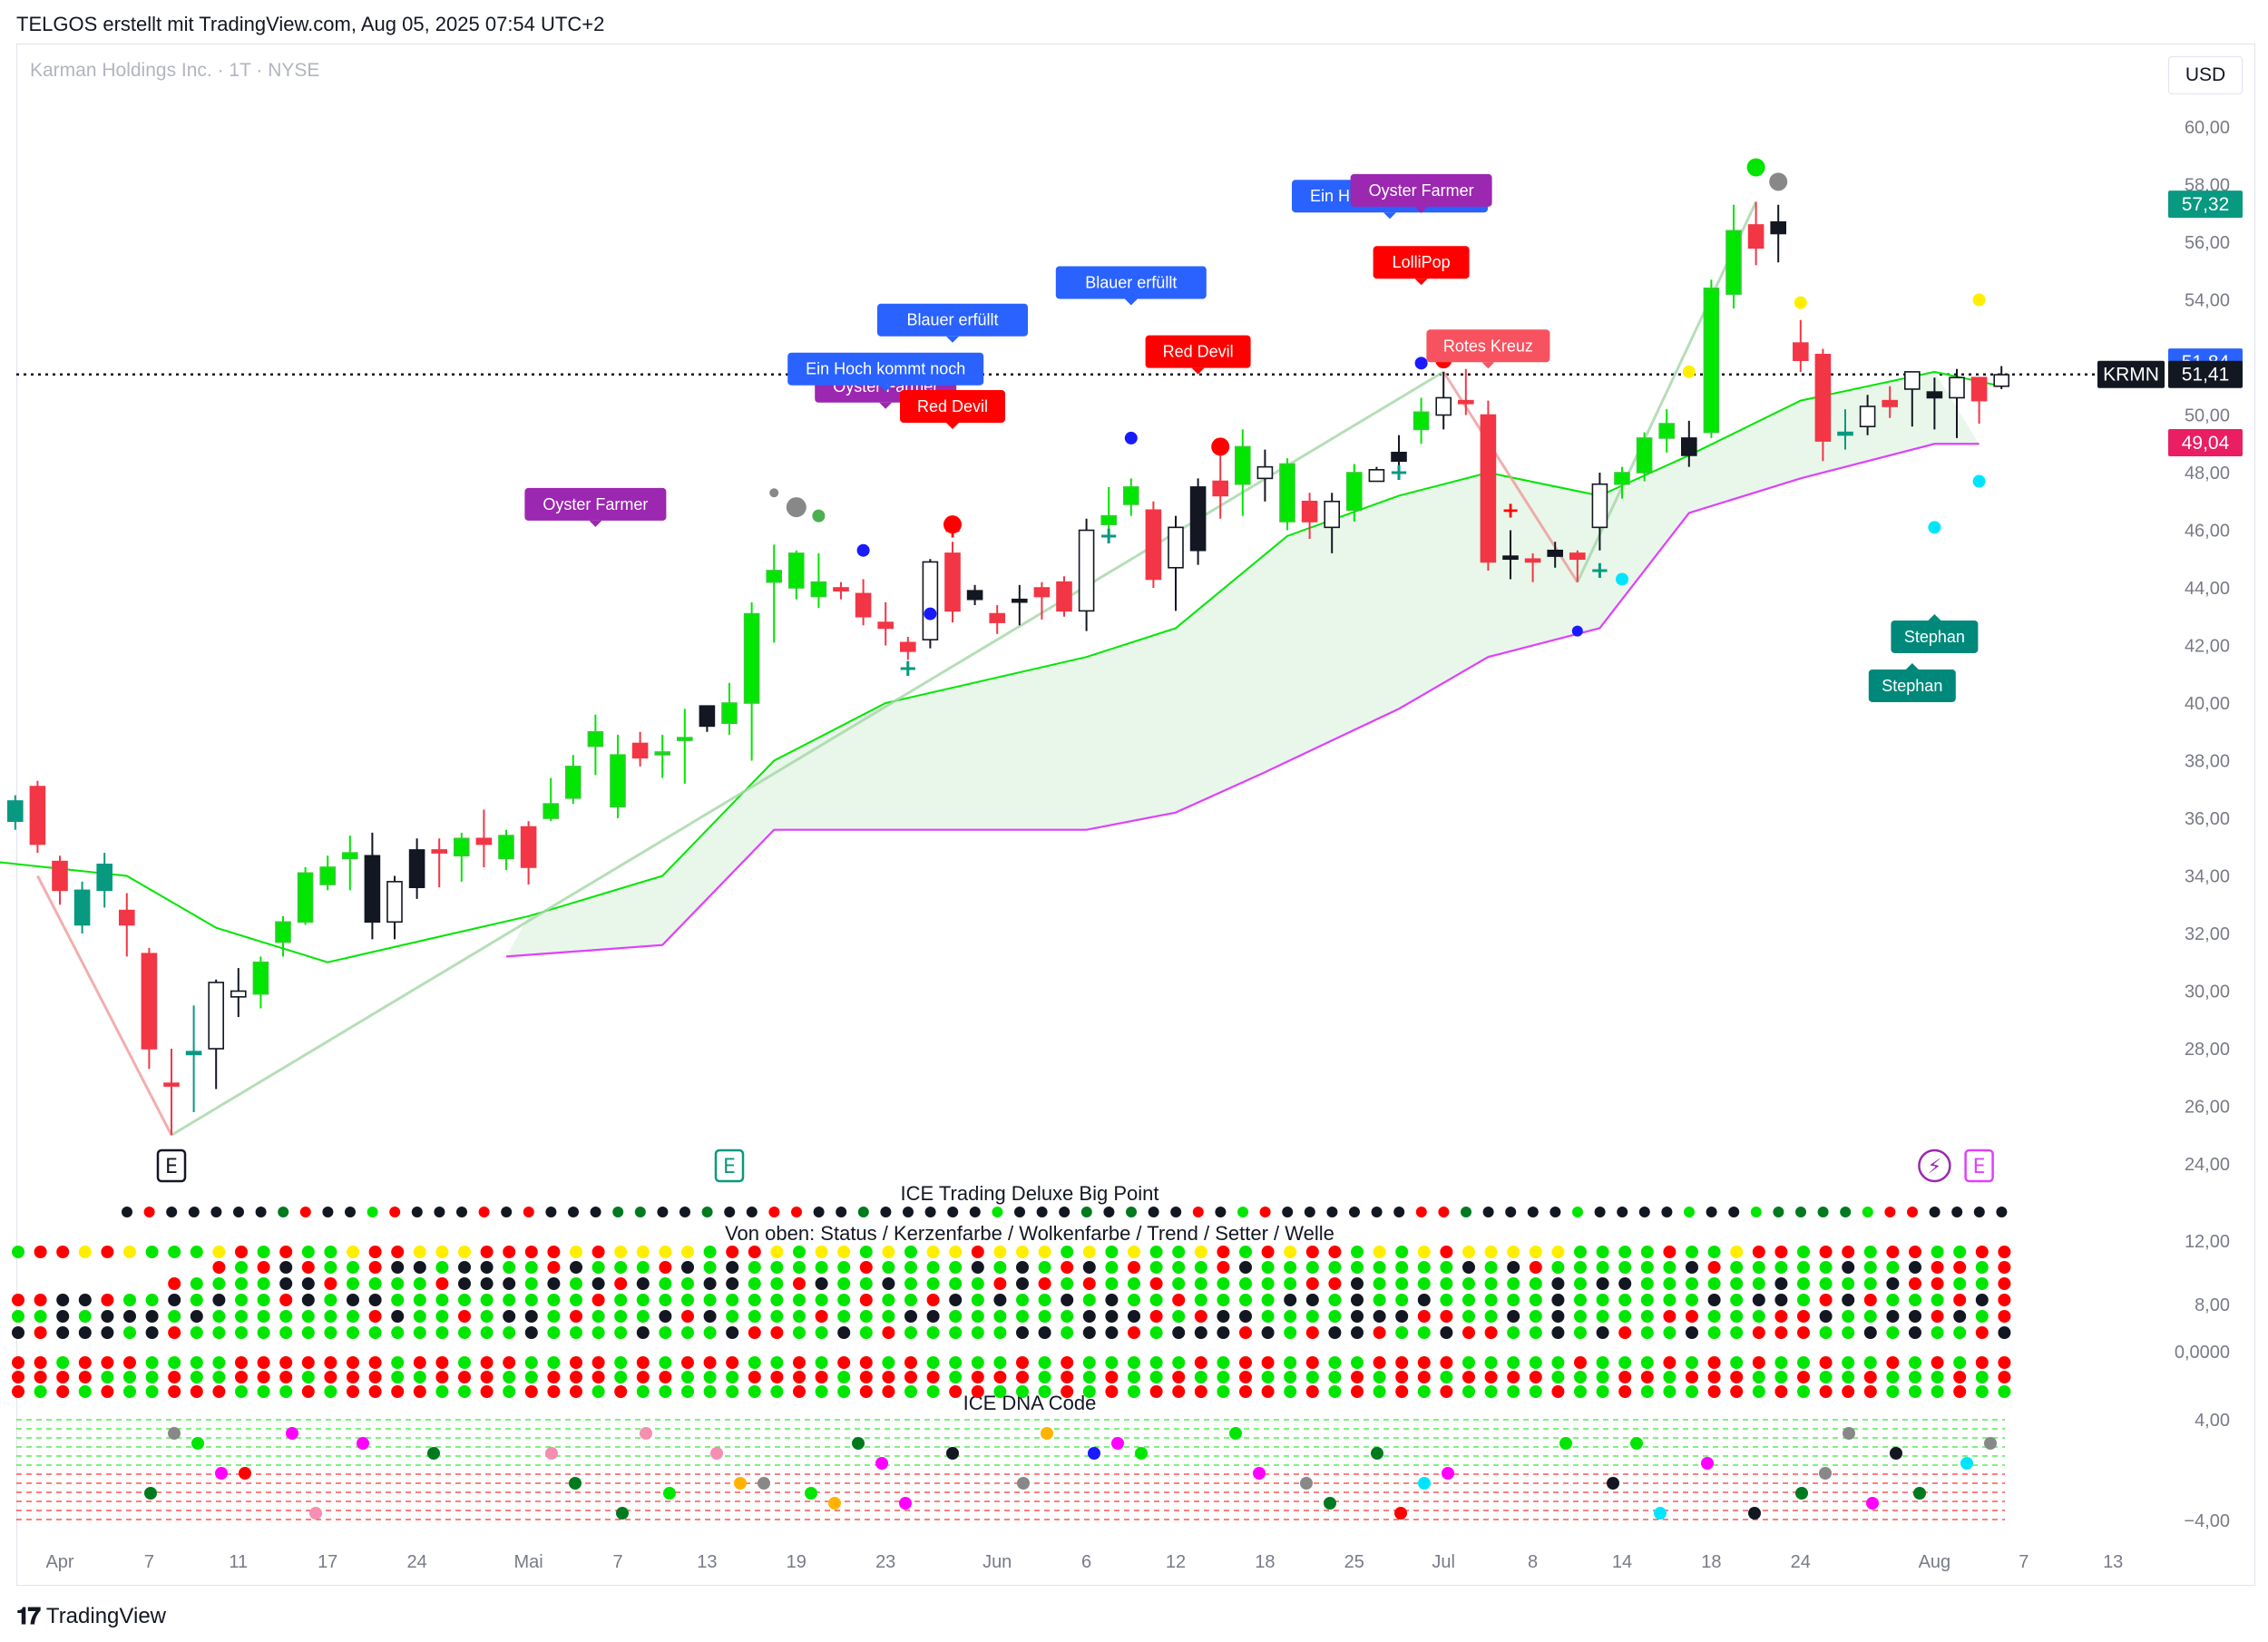 Image resolution: width=2268 pixels, height=1642 pixels. Describe the element at coordinates (91, 1617) in the screenshot. I see `tradingview-brand: 𝟏𝟕 TradingView` at that location.